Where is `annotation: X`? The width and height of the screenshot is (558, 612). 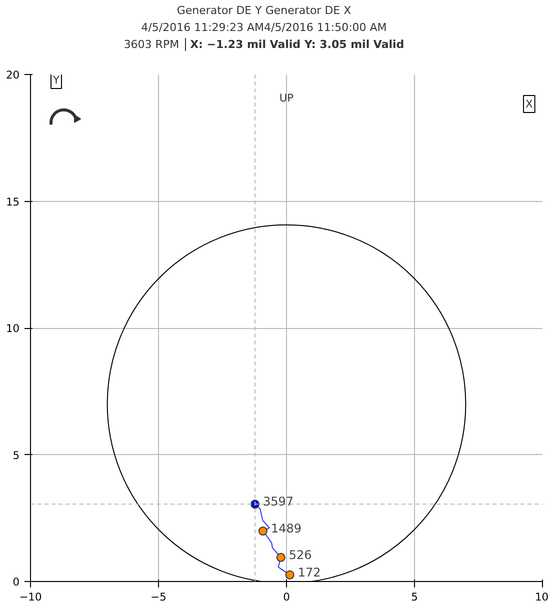
annotation: X is located at coordinates (529, 104).